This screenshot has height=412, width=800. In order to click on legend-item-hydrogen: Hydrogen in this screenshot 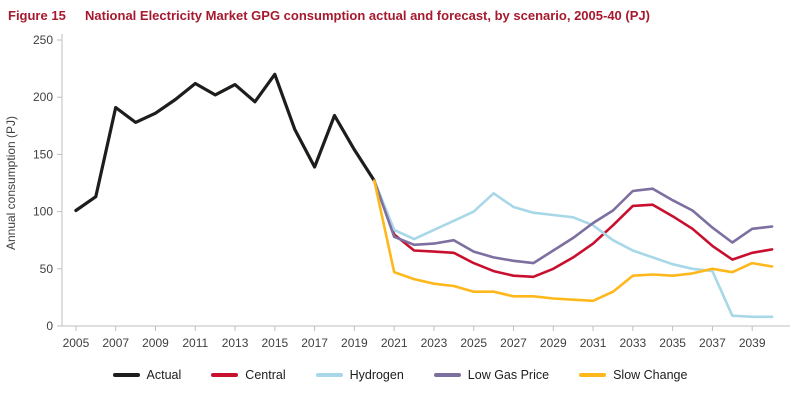, I will do `click(359, 375)`.